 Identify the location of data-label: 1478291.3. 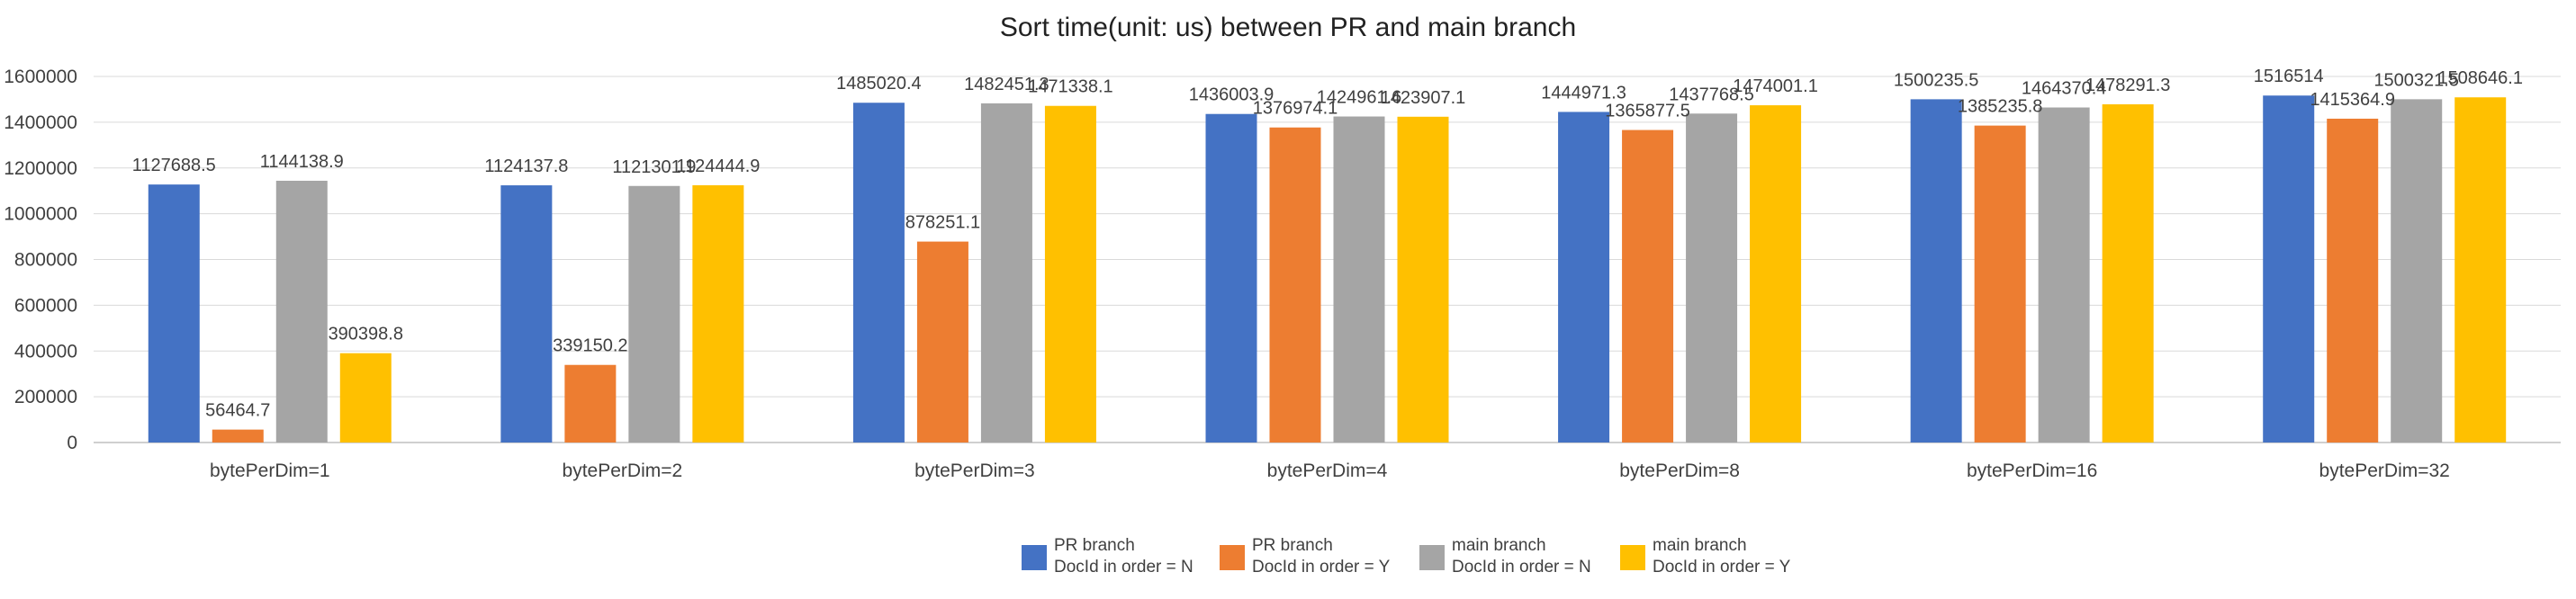
(2128, 85).